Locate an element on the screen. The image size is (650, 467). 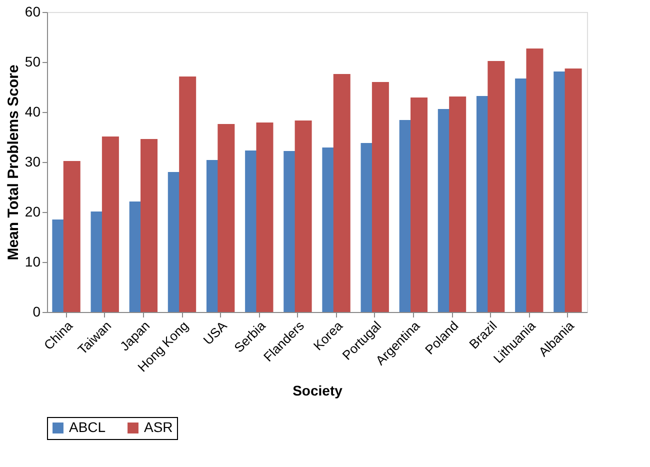
x-tick-label: USA is located at coordinates (215, 333).